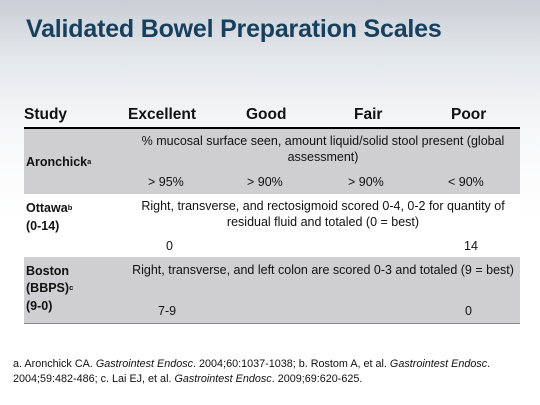  What do you see at coordinates (89, 161) in the screenshot?
I see `study-superscript: a` at bounding box center [89, 161].